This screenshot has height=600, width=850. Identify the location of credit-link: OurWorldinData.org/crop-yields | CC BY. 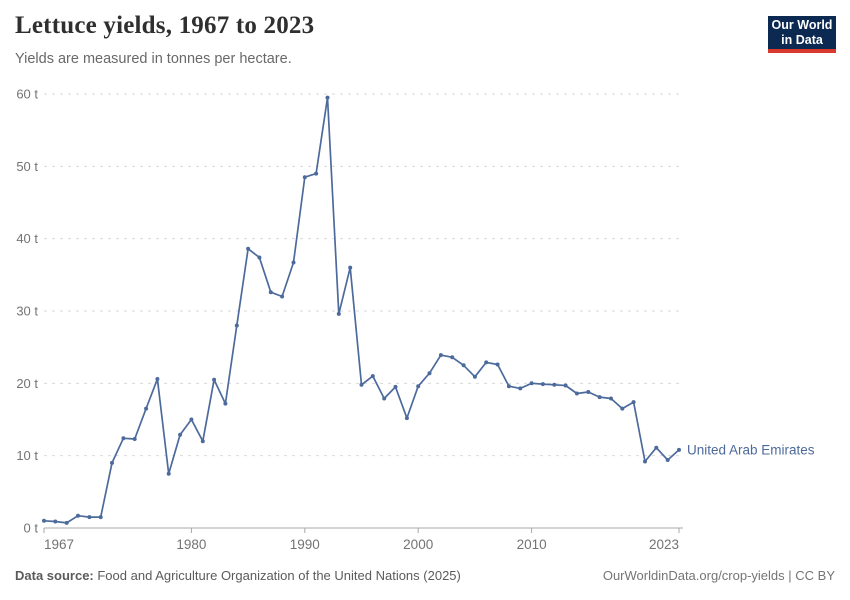
(718, 575).